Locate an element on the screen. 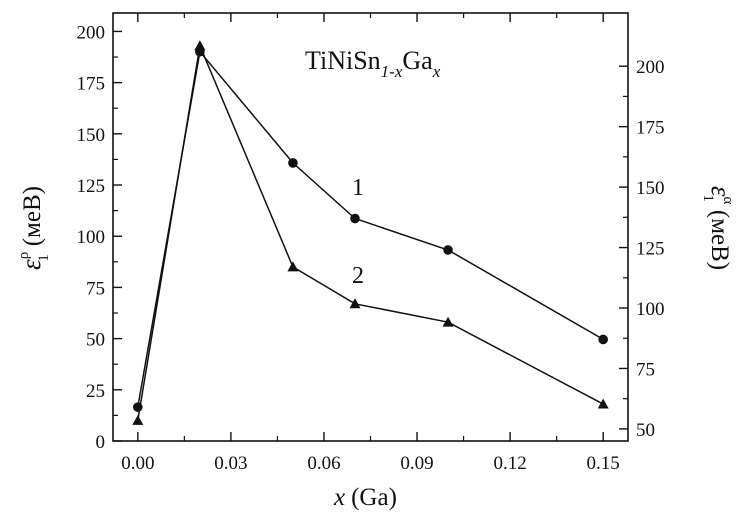 This screenshot has width=744, height=513. x-axis-label-unit: (Ga) is located at coordinates (374, 497).